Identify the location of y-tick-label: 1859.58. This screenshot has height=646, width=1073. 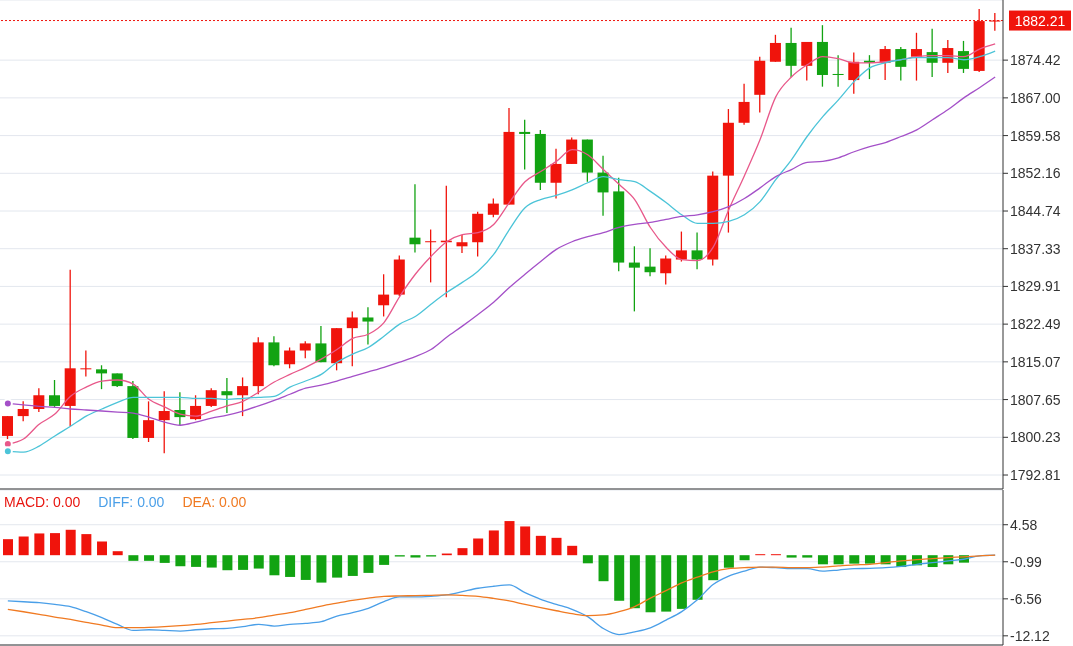
(1035, 135).